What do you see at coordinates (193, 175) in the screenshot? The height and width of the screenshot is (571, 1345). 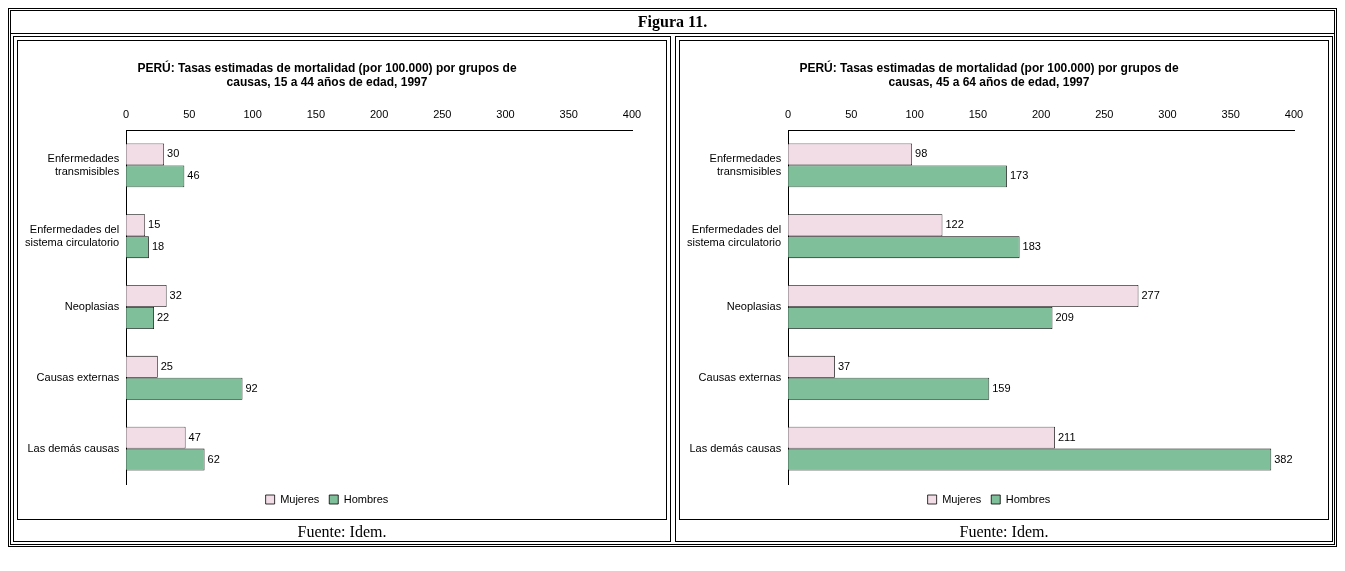 I see `data-label: 46` at bounding box center [193, 175].